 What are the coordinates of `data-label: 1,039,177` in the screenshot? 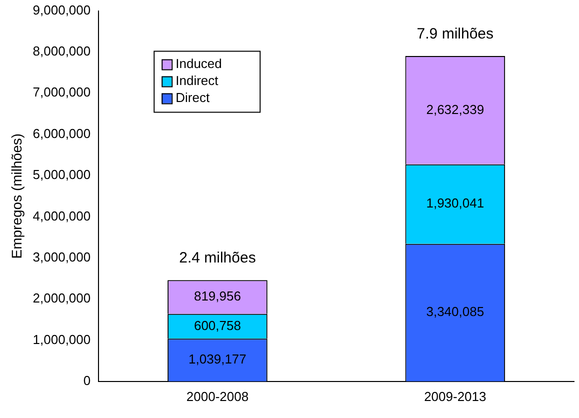 It's located at (217, 359).